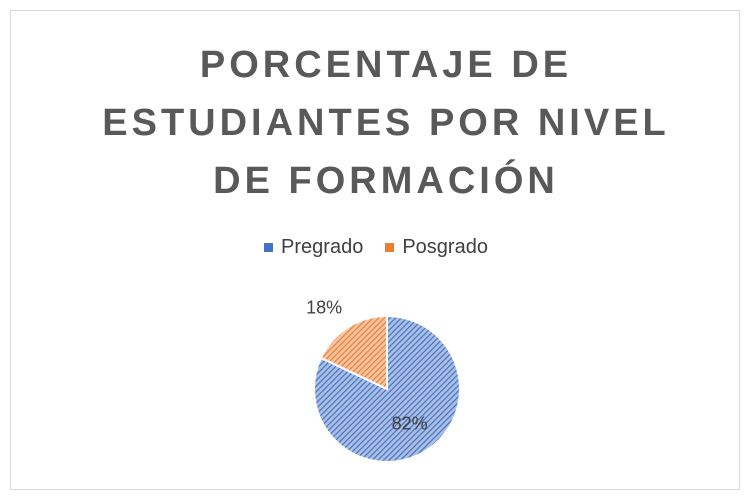 The height and width of the screenshot is (498, 752). I want to click on data-label: 82%, so click(410, 423).